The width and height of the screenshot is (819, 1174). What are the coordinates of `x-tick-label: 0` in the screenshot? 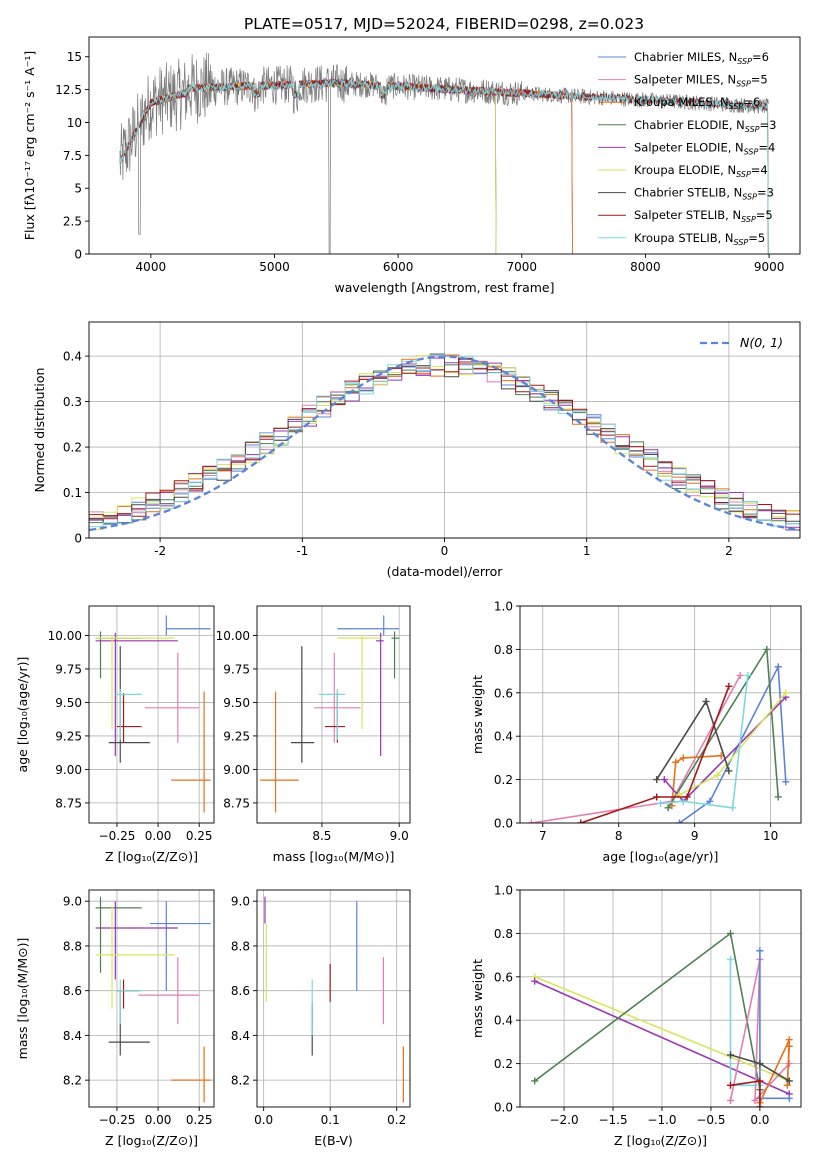 It's located at (445, 551).